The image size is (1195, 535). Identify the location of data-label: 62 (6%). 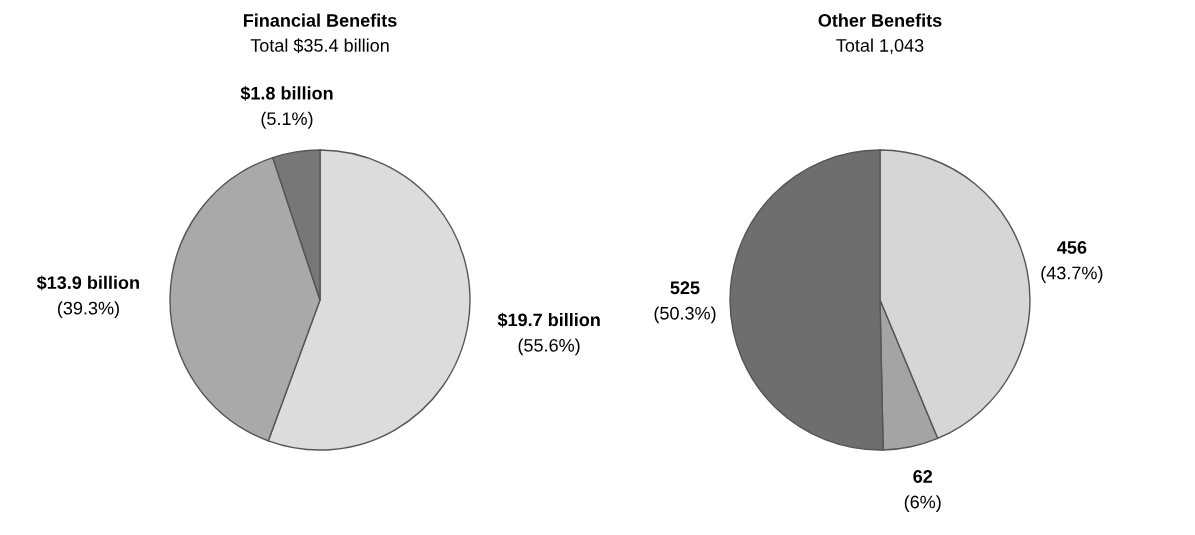
(922, 491).